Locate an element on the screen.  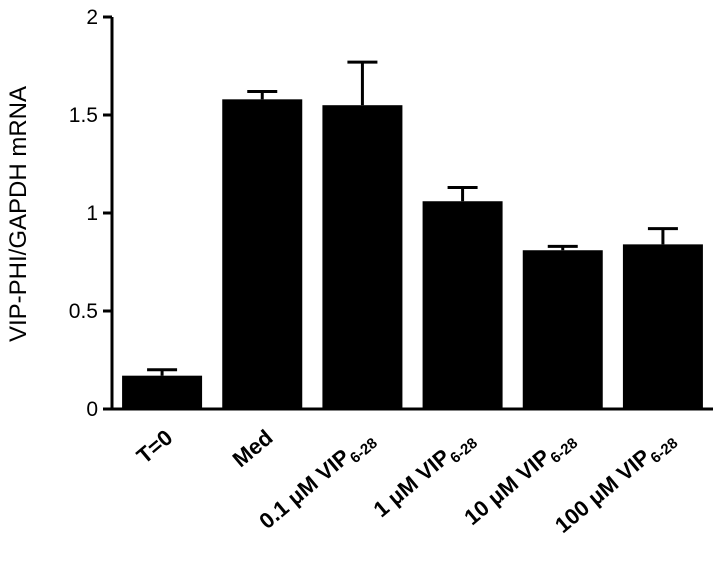
x-tick-label-main: T=0 is located at coordinates (155, 447).